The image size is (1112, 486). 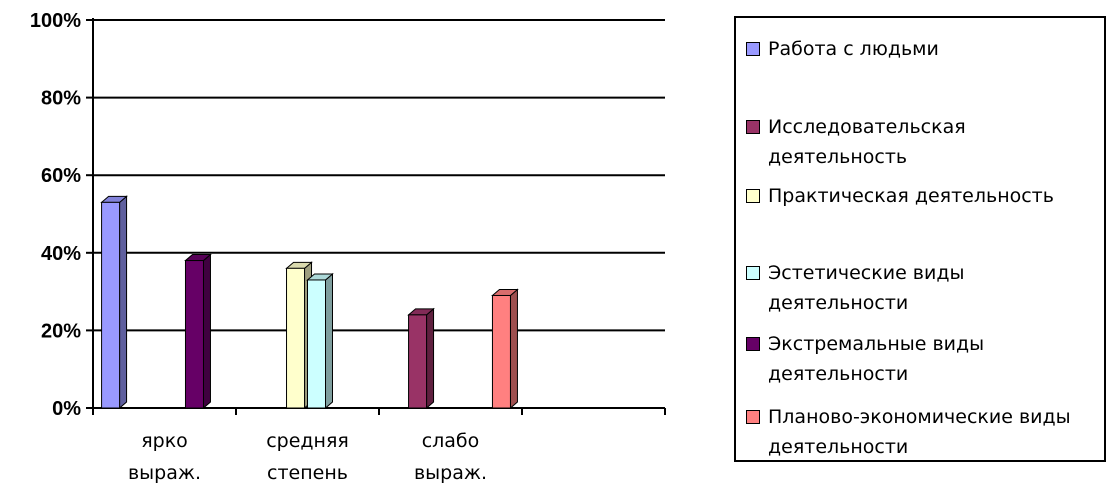 What do you see at coordinates (164, 441) in the screenshot?
I see `x-tick-label: ярко` at bounding box center [164, 441].